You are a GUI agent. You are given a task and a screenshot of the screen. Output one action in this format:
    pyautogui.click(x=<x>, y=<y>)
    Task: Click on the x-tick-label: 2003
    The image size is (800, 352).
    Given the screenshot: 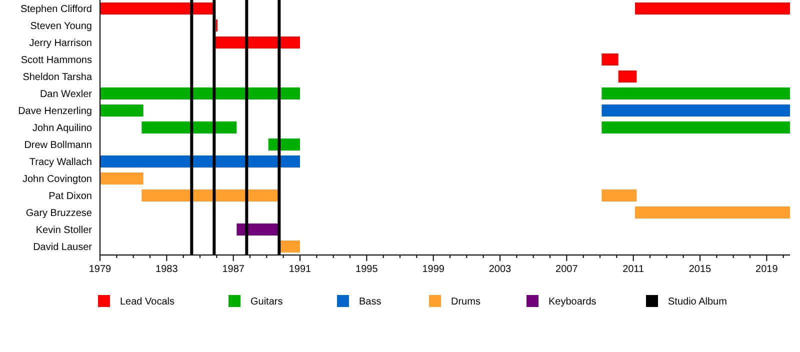 What is the action you would take?
    pyautogui.click(x=500, y=269)
    